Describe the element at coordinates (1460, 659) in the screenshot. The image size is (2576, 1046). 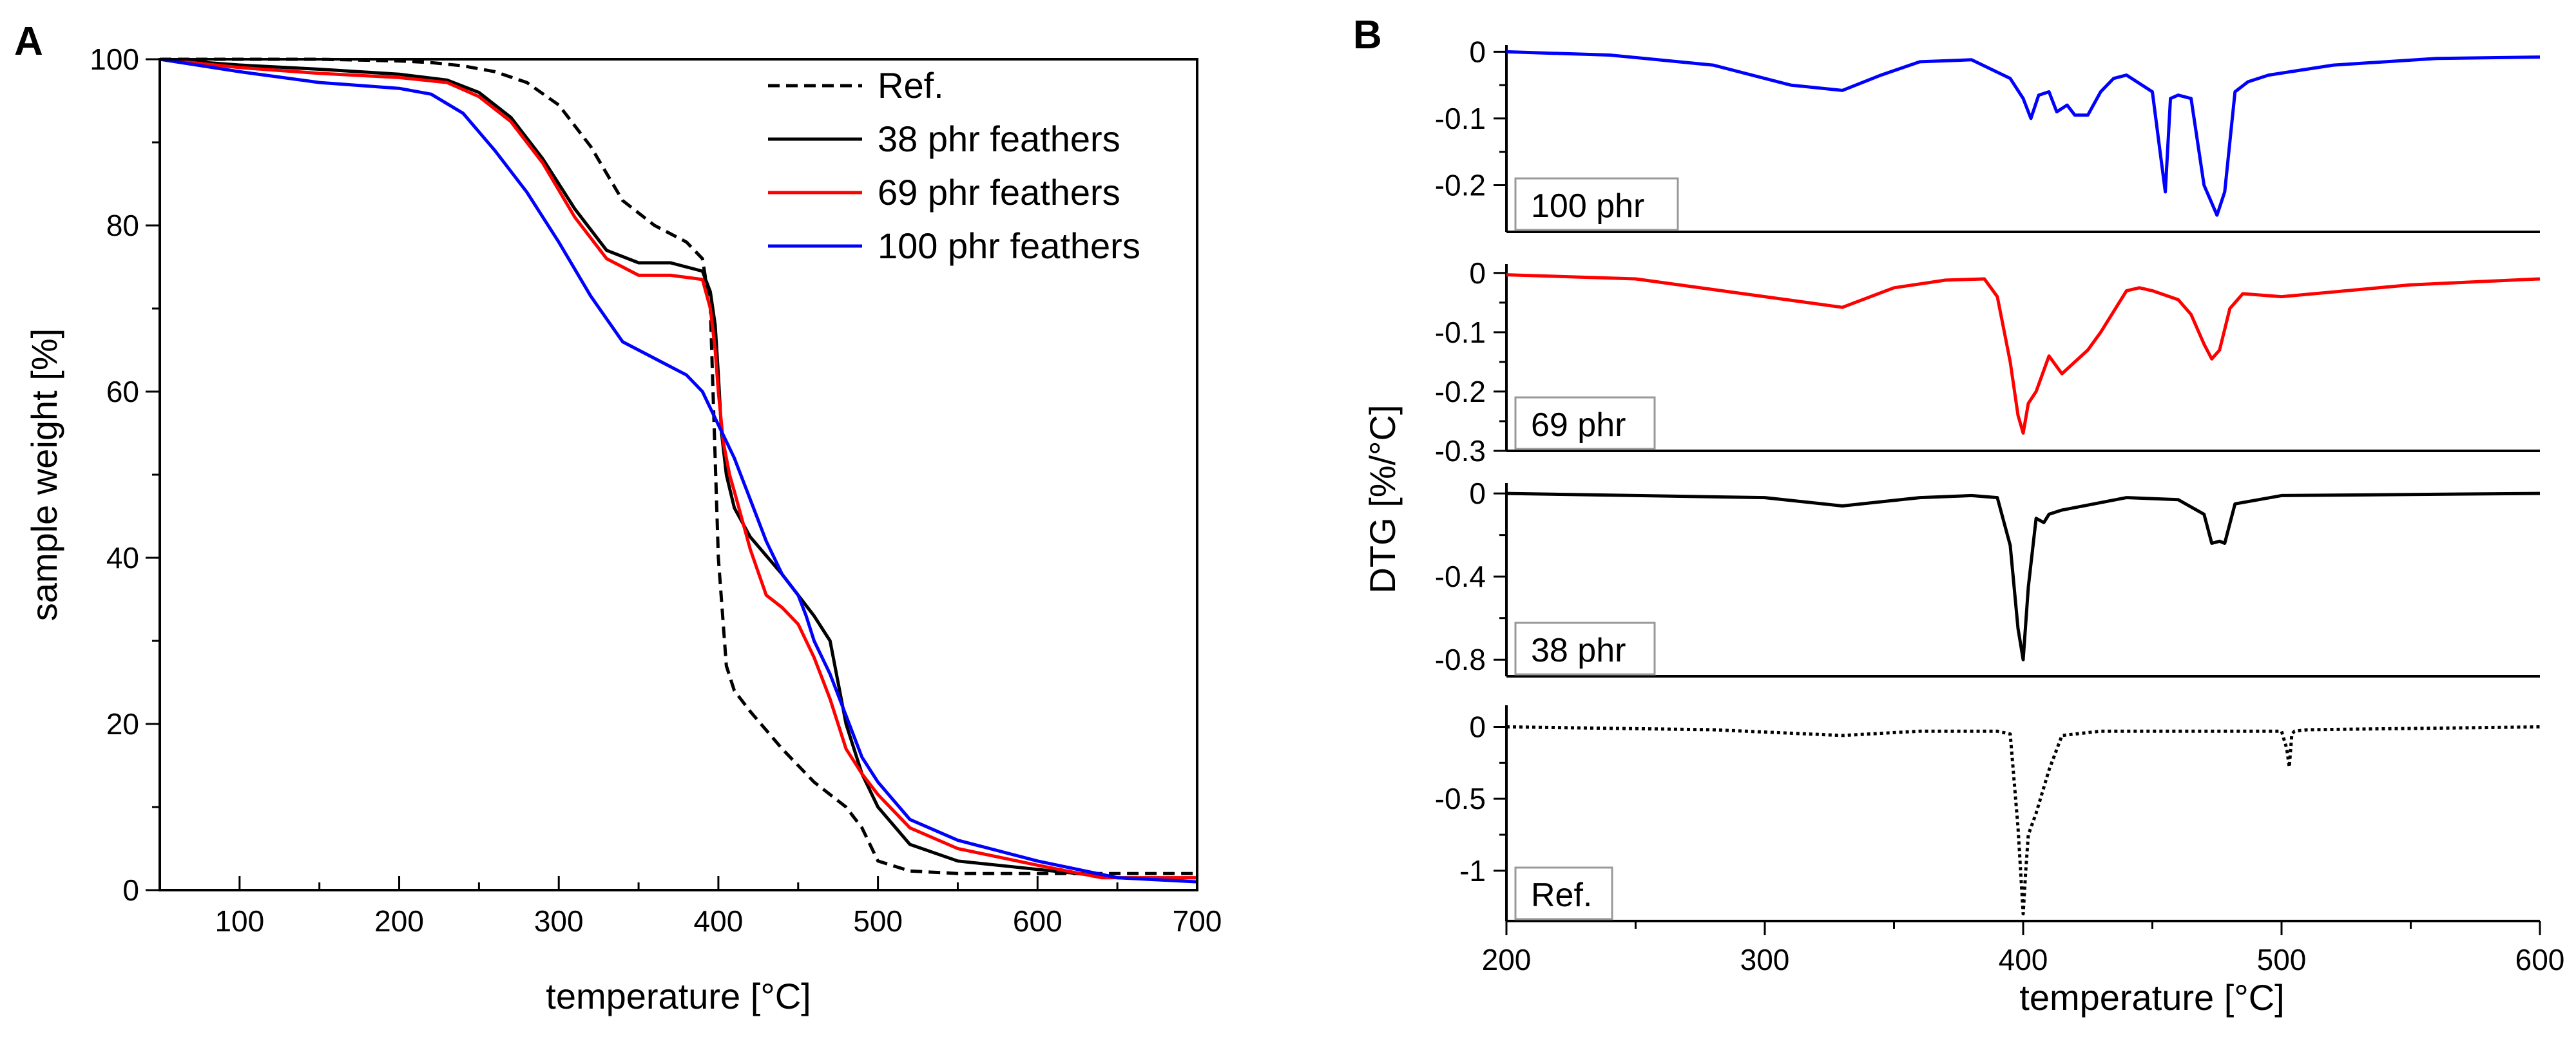
I see `y-tick-label: -0.8` at that location.